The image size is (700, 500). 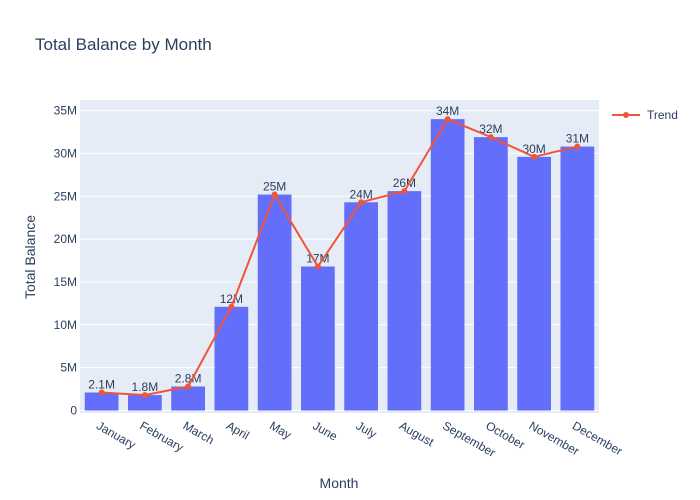 What do you see at coordinates (30, 257) in the screenshot?
I see `y-axis-title: Total Balance` at bounding box center [30, 257].